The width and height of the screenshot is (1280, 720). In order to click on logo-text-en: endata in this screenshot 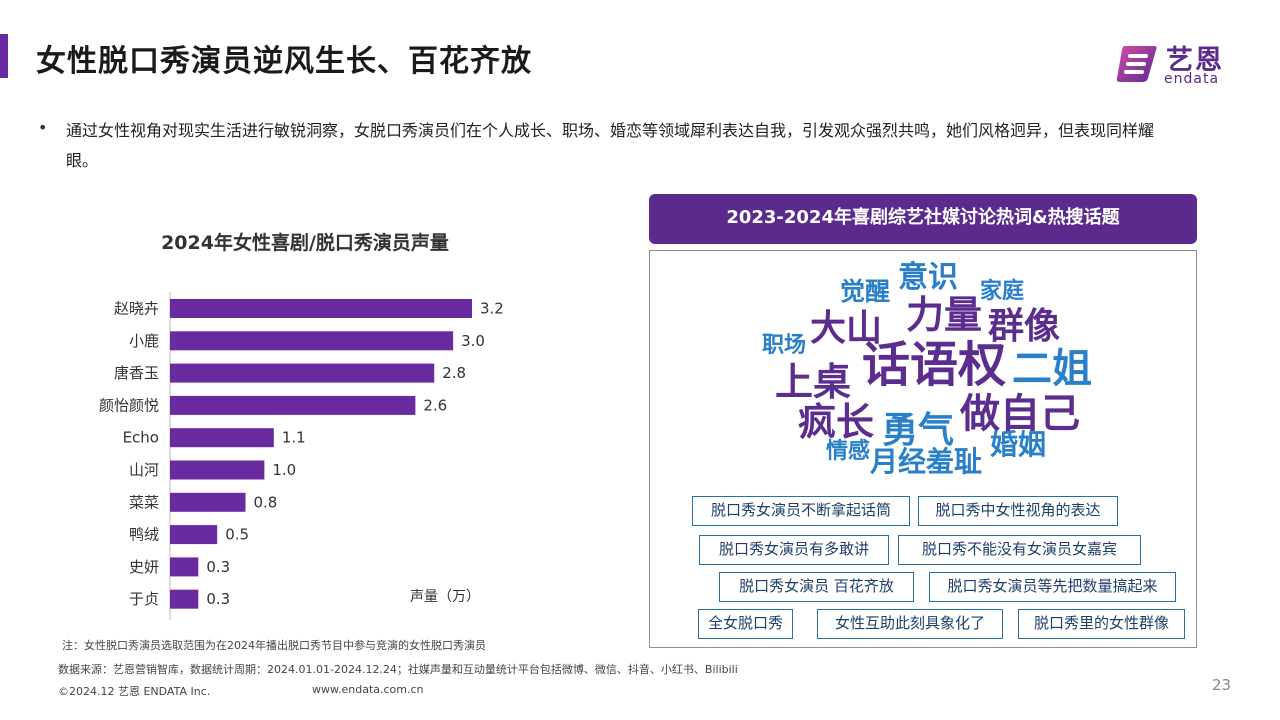, I will do `click(1192, 79)`.